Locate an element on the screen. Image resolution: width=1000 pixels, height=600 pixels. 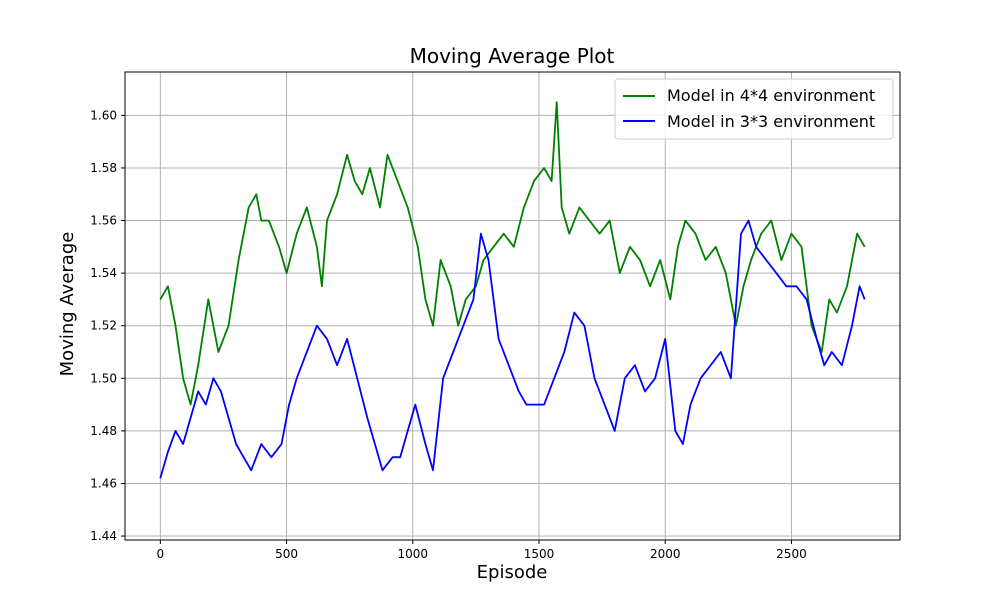
x-tick-label: 1000 is located at coordinates (413, 554).